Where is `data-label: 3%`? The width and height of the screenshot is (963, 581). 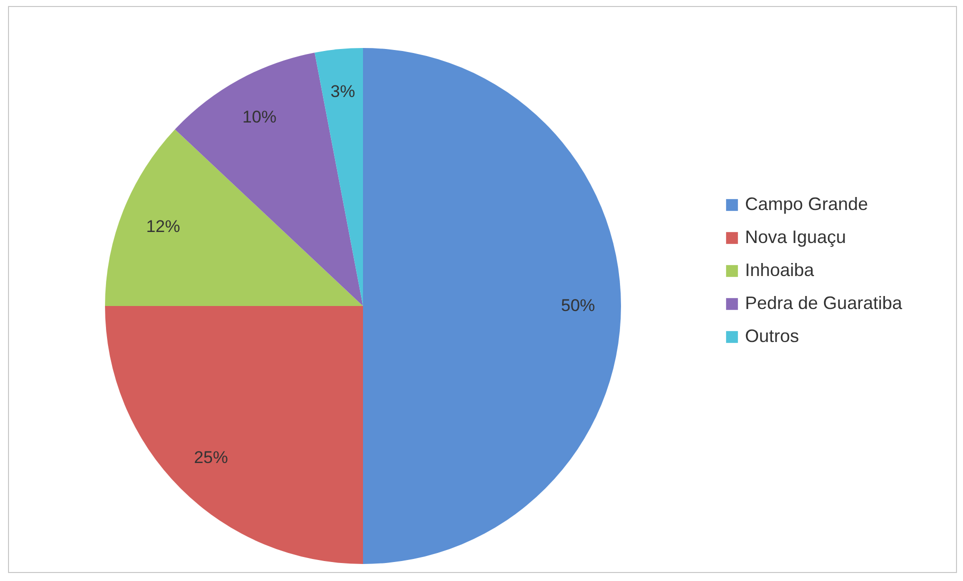
data-label: 3% is located at coordinates (343, 91).